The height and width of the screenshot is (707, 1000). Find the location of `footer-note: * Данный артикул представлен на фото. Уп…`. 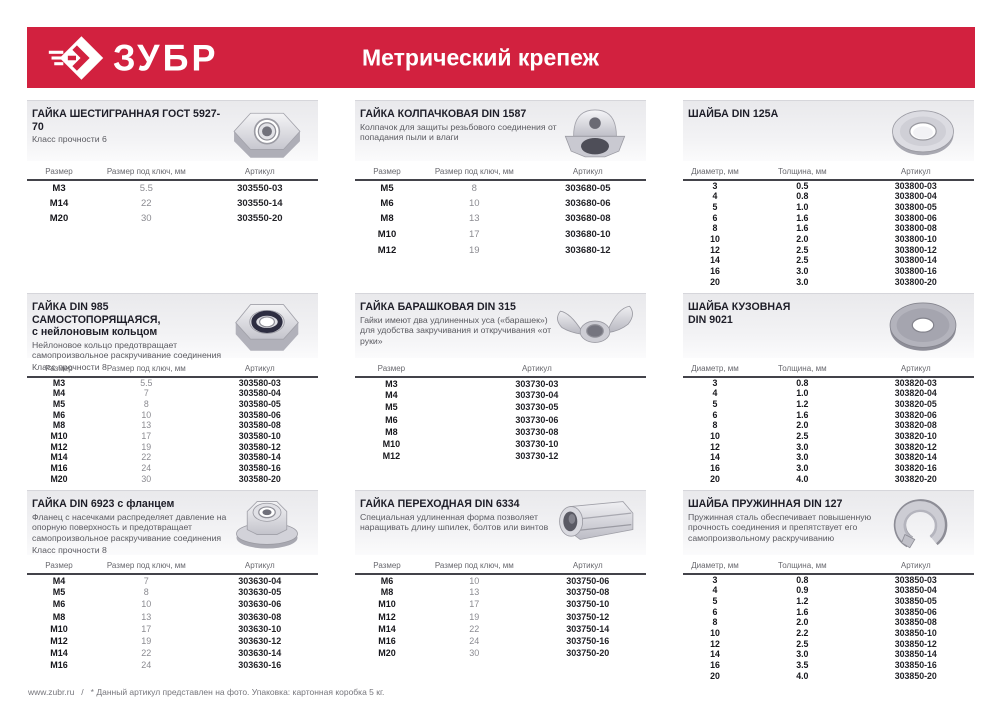

footer-note: * Данный артикул представлен на фото. Уп… is located at coordinates (237, 692).